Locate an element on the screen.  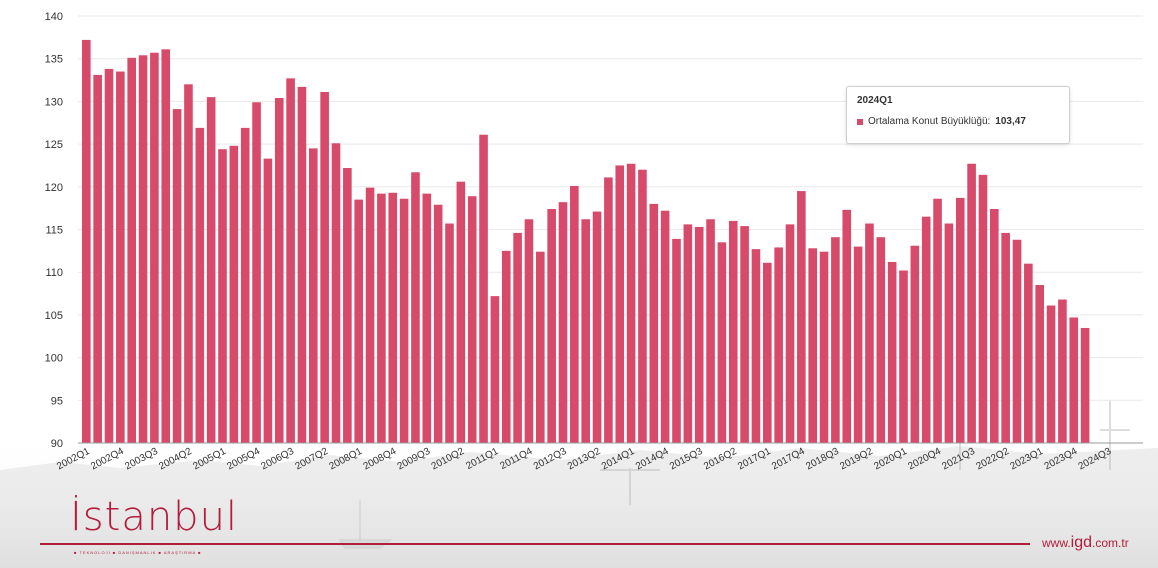
bar-2019Q2 is located at coordinates (869, 333).